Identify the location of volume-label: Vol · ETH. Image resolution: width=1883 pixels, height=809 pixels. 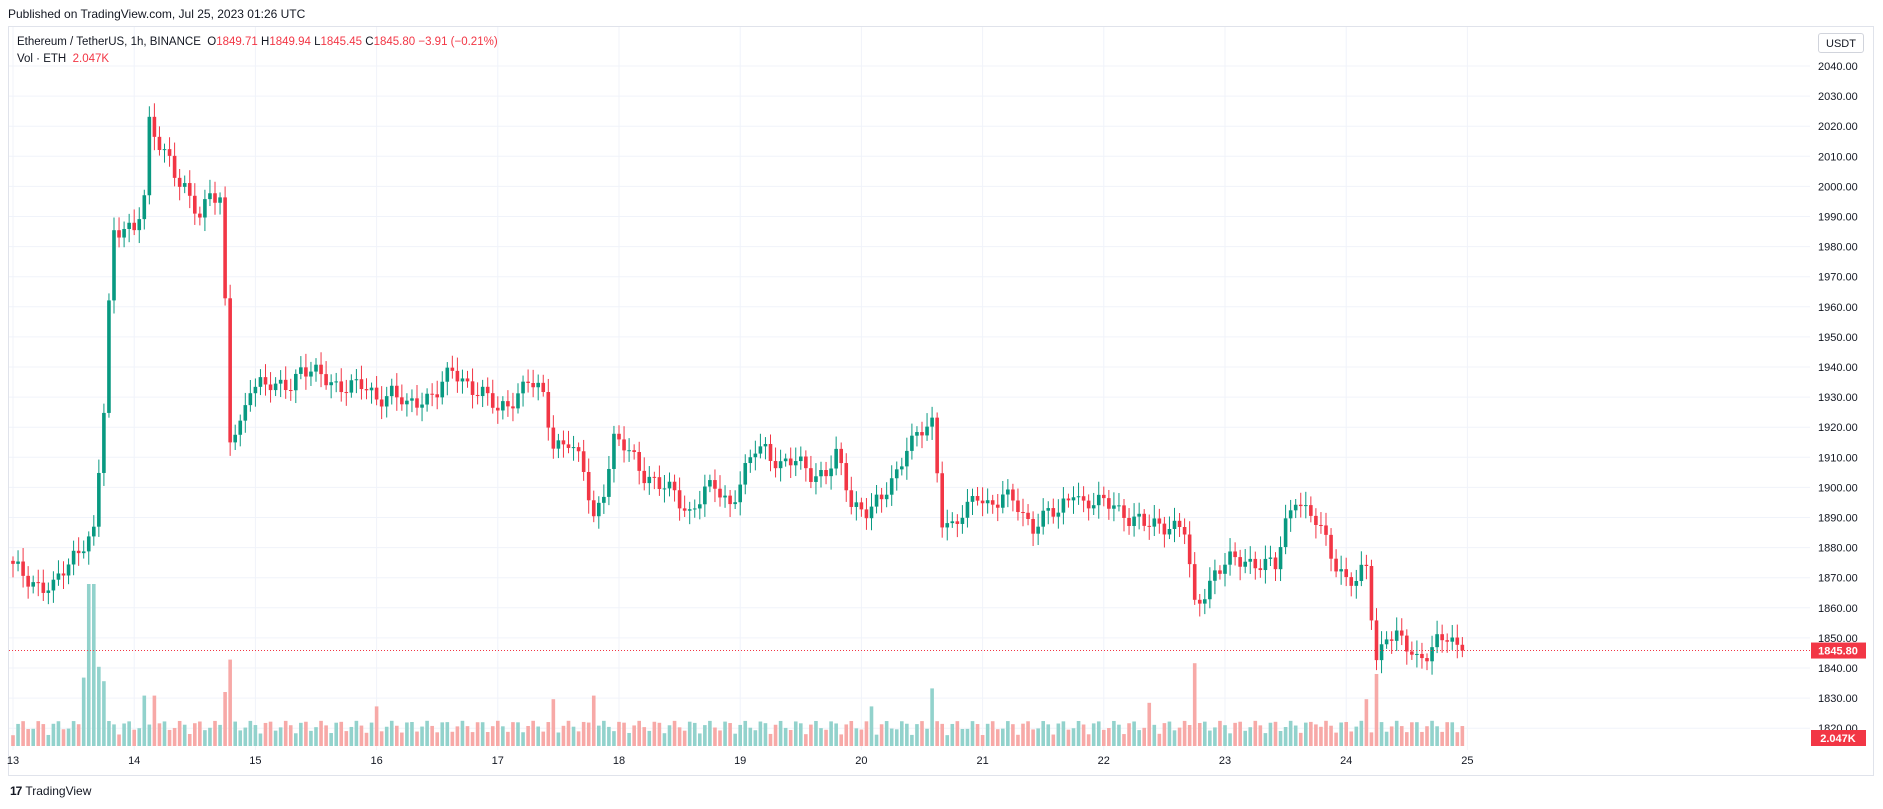
(42, 59).